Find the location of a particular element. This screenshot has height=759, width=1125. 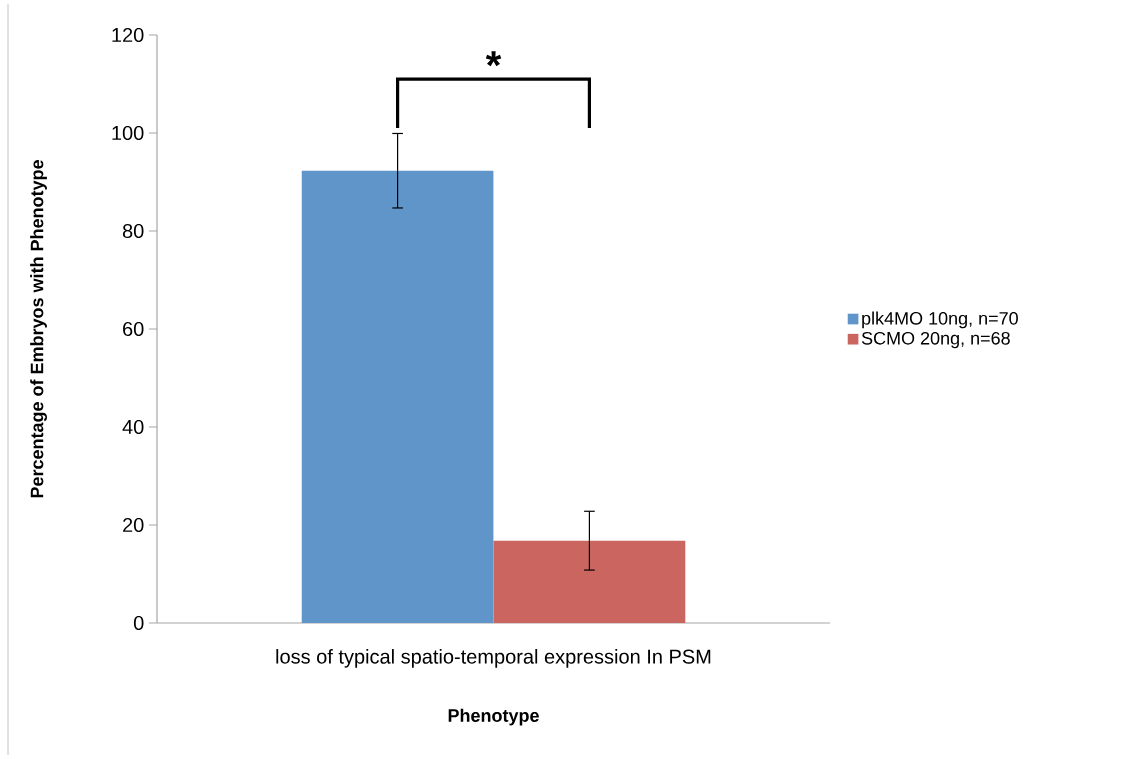

y-axis-title: Percentage of Embryos with Phenotype is located at coordinates (38, 329).